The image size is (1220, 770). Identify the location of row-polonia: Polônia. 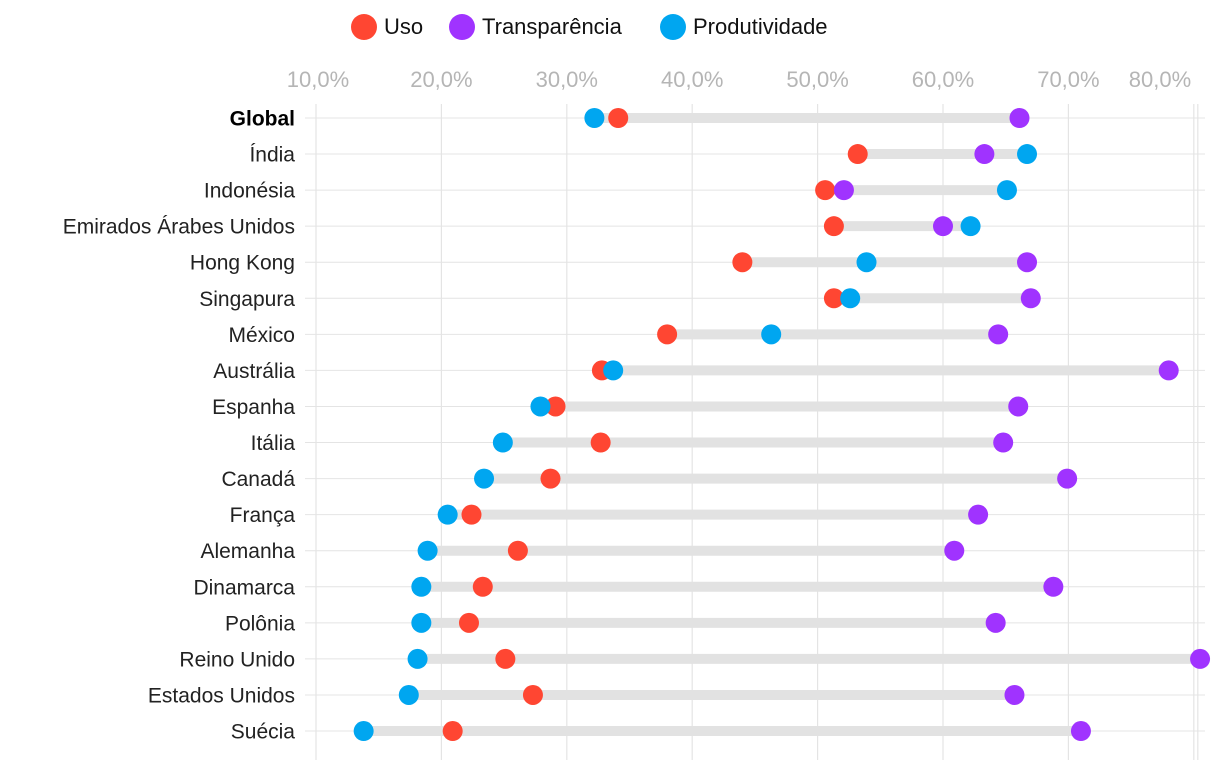
(715, 623).